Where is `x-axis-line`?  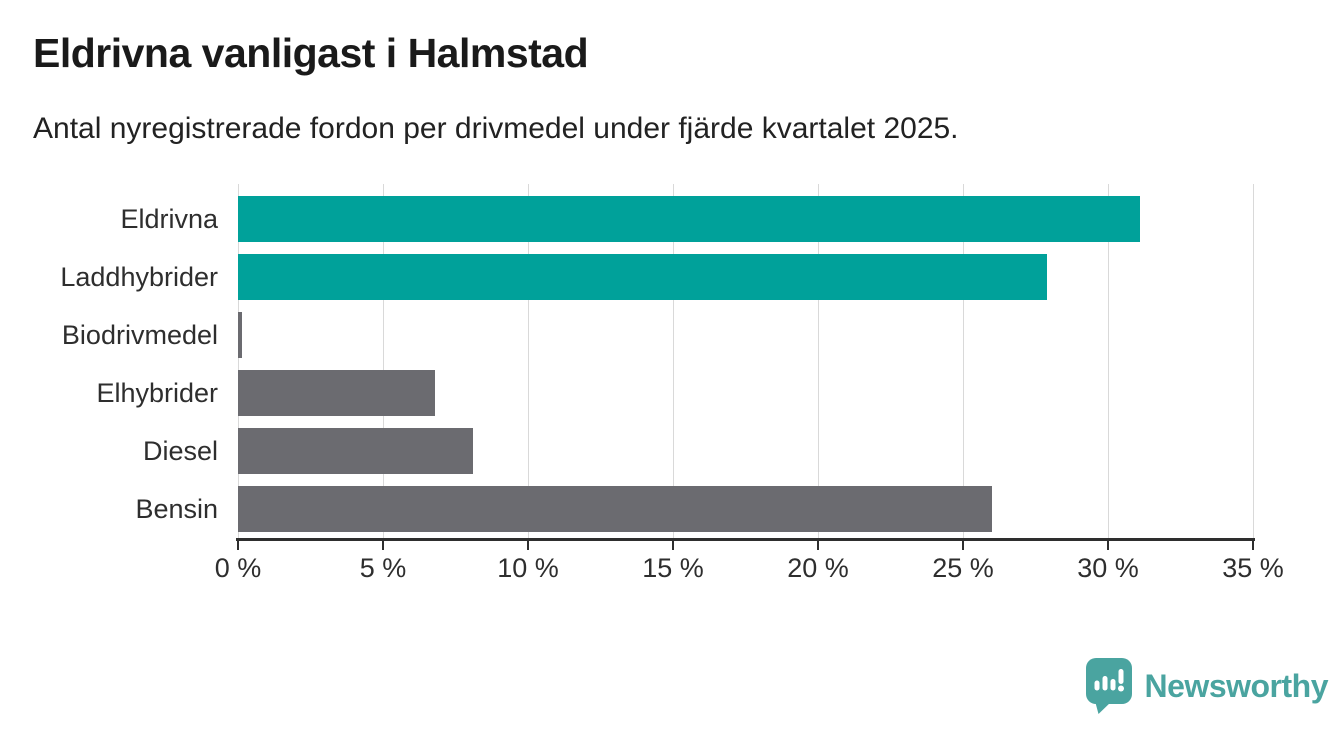
x-axis-line is located at coordinates (745, 539).